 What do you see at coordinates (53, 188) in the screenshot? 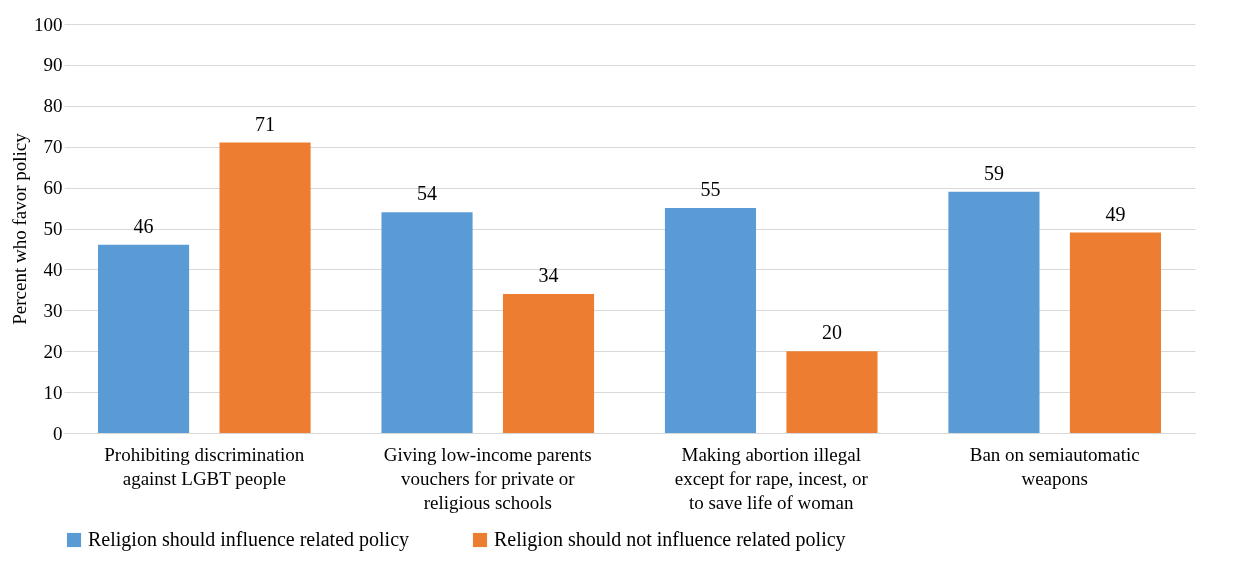
I see `y-tick-label: 60` at bounding box center [53, 188].